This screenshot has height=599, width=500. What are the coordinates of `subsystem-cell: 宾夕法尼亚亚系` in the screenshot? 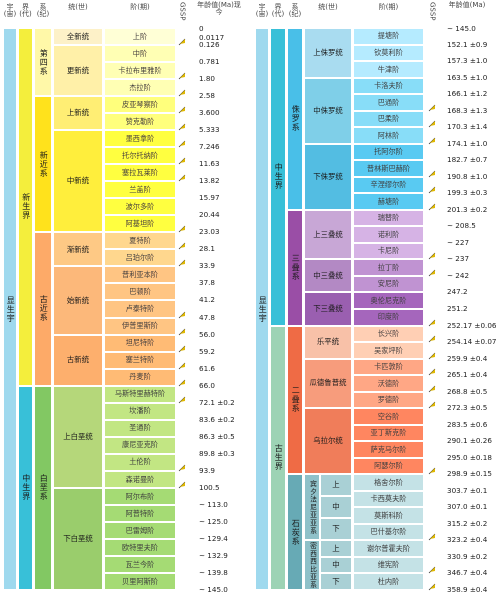 It's located at (312, 507).